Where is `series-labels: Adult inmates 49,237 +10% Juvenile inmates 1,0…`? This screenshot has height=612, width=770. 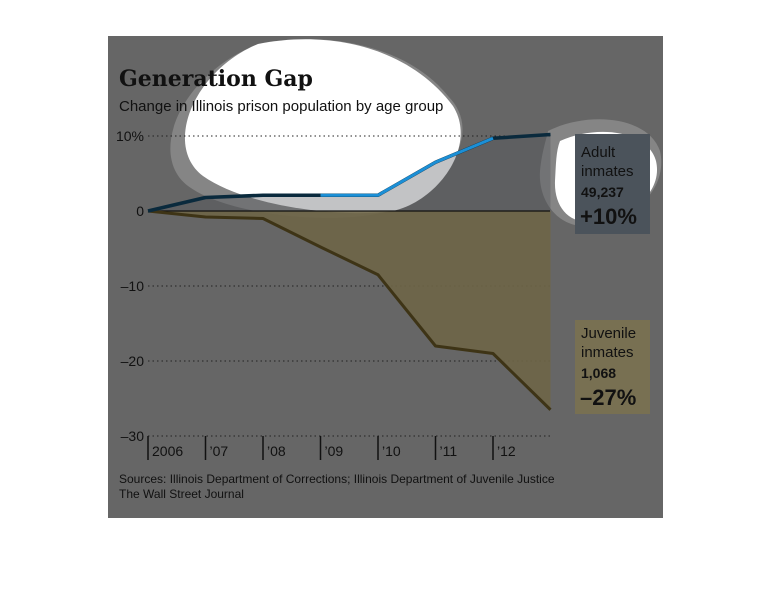
series-labels: Adult inmates 49,237 +10% Juvenile inmates 1,0… is located at coordinates (612, 274).